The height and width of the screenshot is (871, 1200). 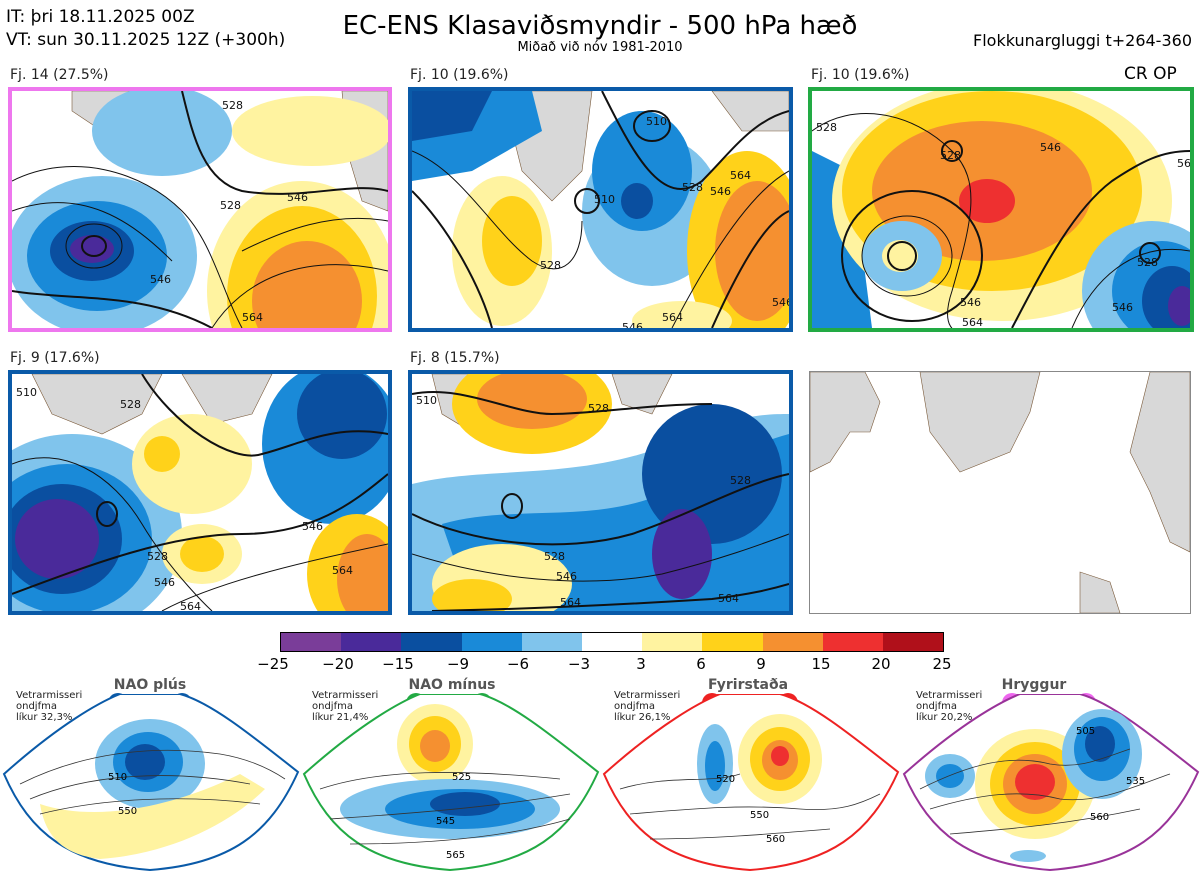 I want to click on colorbar-label: 15, so click(x=821, y=664).